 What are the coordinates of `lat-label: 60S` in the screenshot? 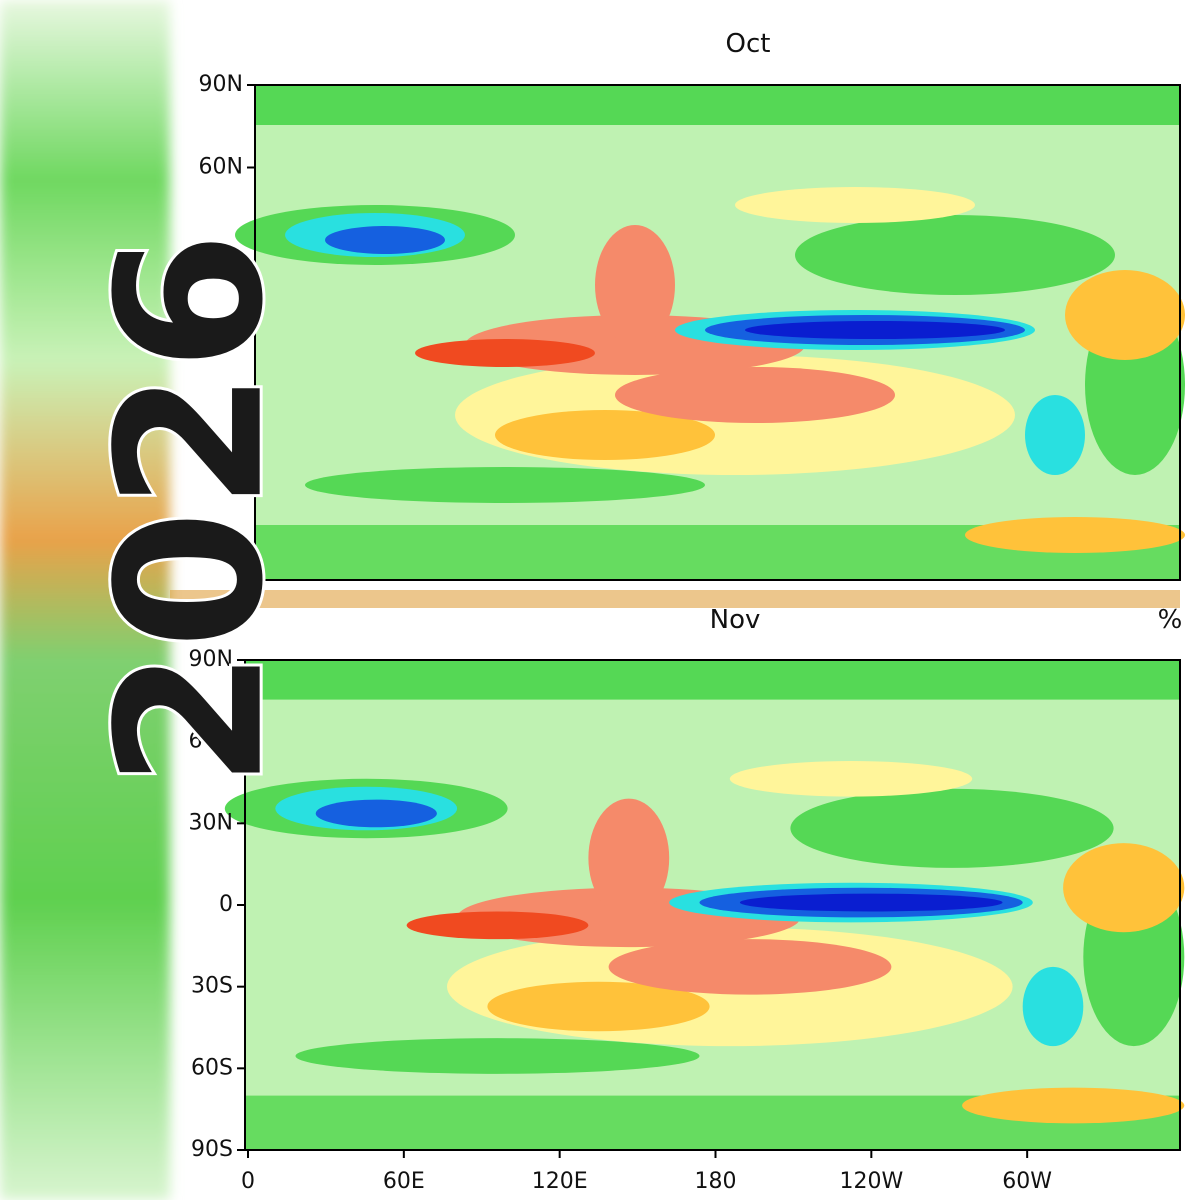 It's located at (212, 1067).